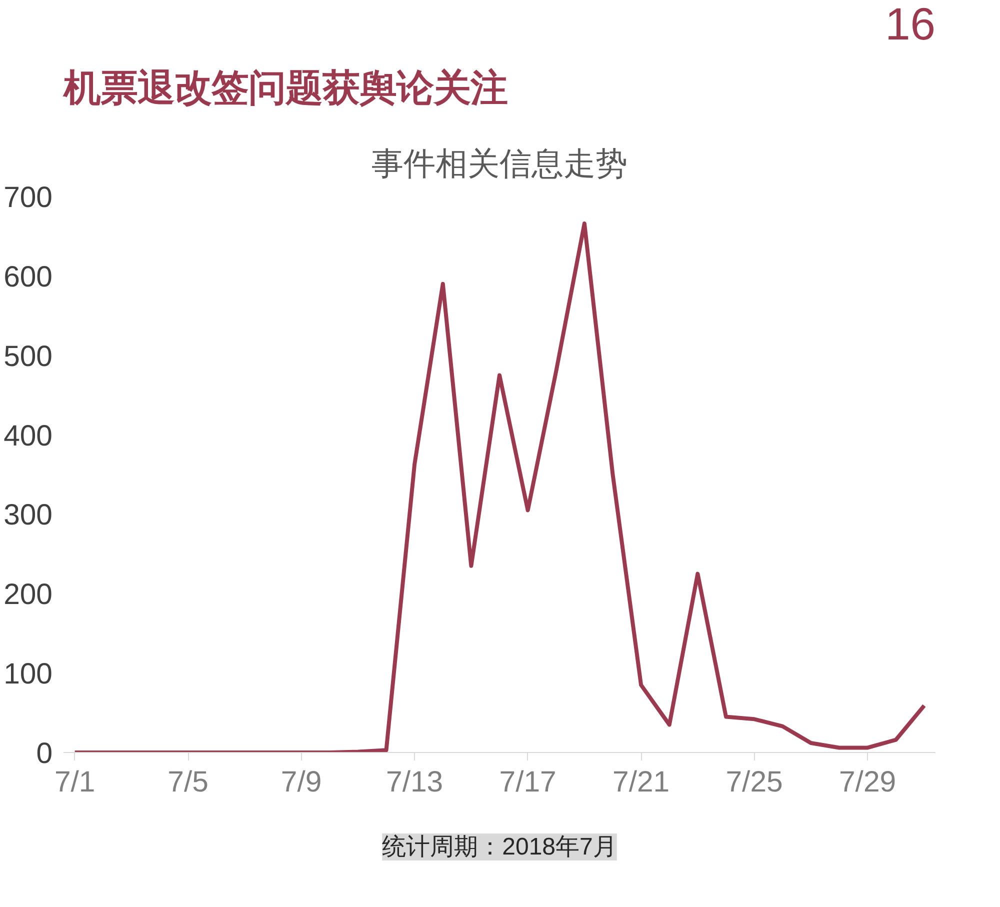 This screenshot has height=907, width=1000. I want to click on y-tick-label: 100, so click(28, 674).